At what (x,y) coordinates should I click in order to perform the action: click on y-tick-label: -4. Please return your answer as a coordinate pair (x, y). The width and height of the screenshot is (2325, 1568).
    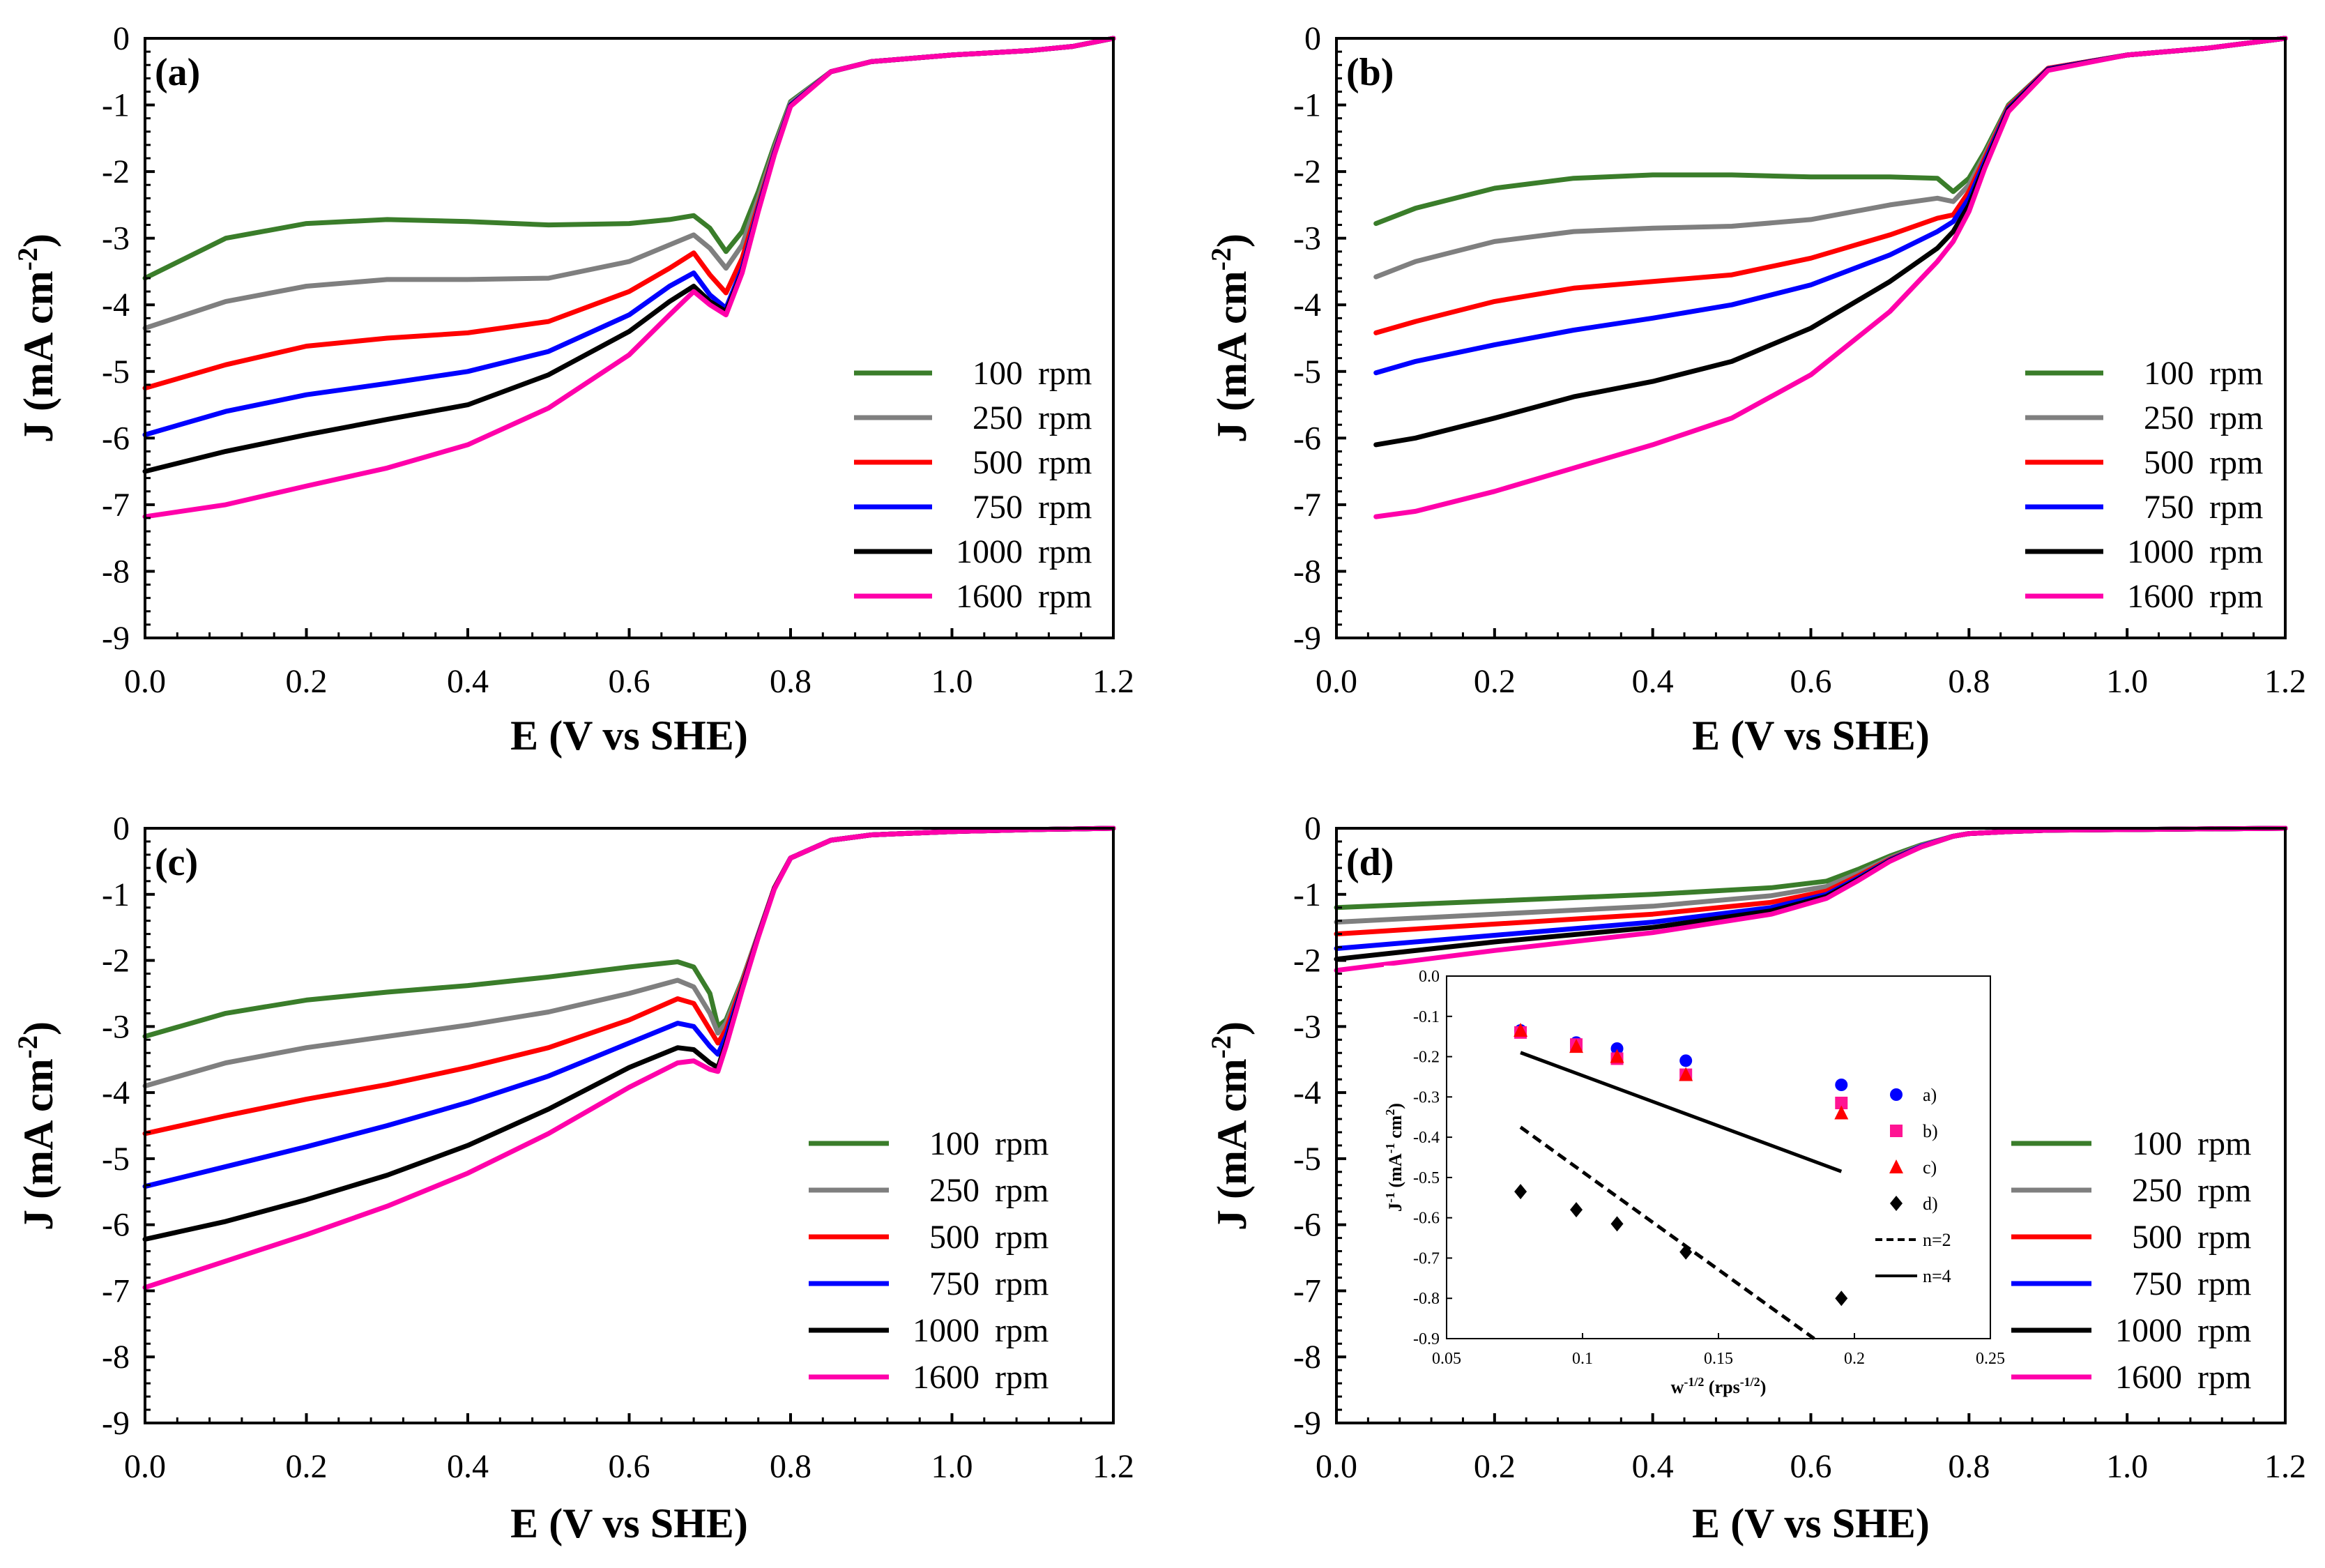
    Looking at the image, I should click on (1307, 1092).